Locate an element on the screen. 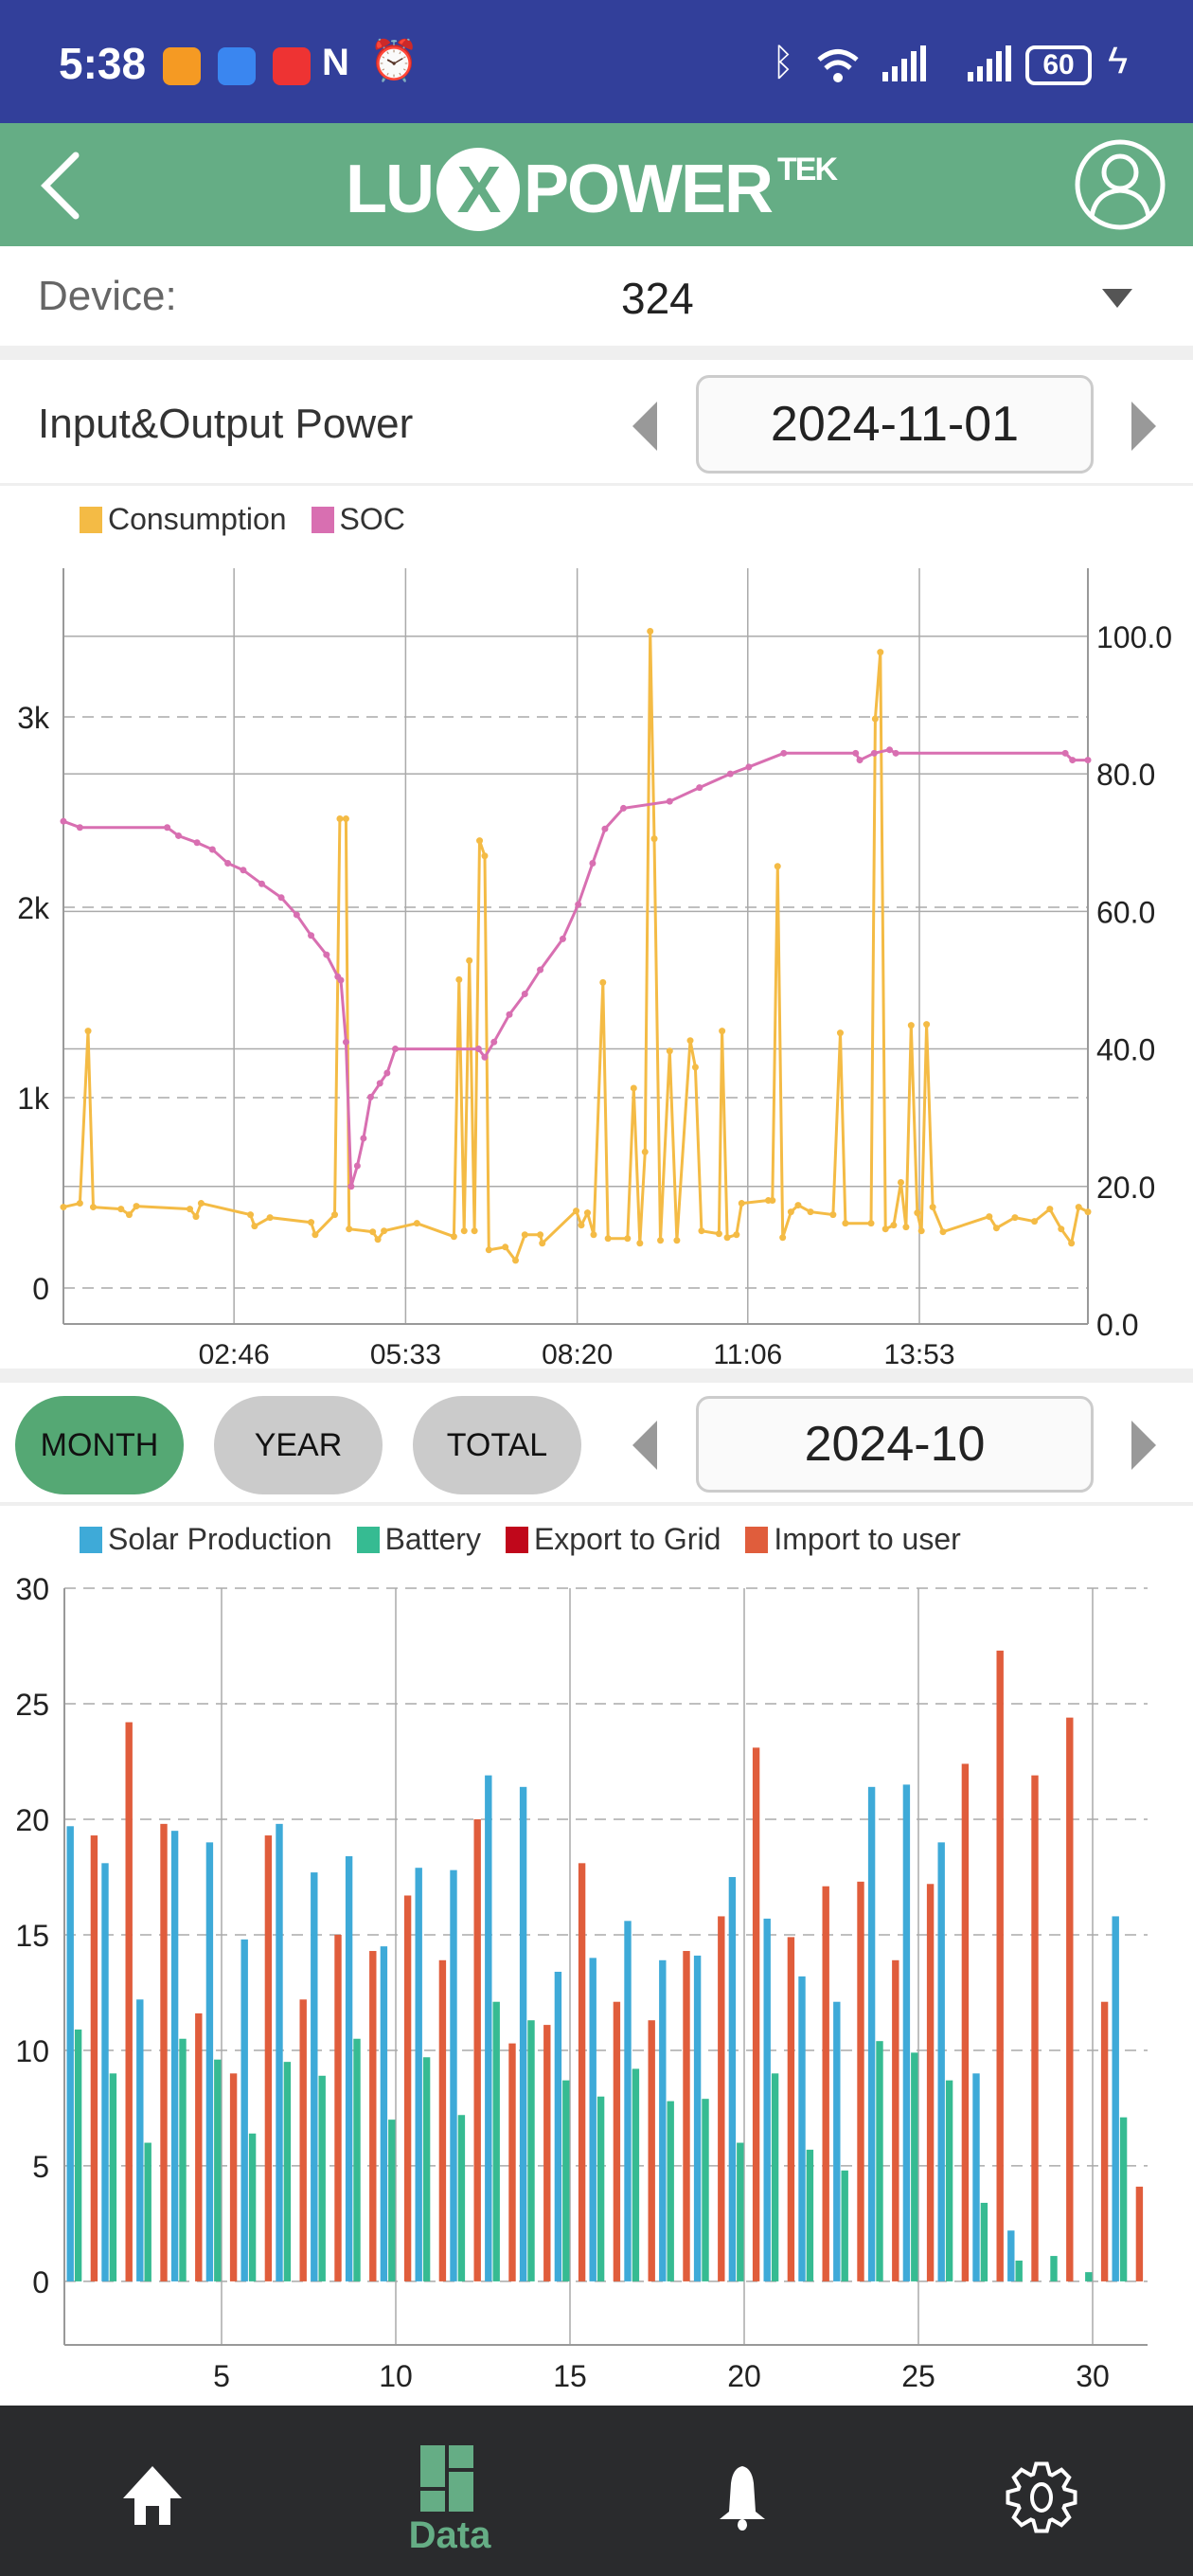 The height and width of the screenshot is (2576, 1193). y-tick-label: 15 is located at coordinates (32, 1936).